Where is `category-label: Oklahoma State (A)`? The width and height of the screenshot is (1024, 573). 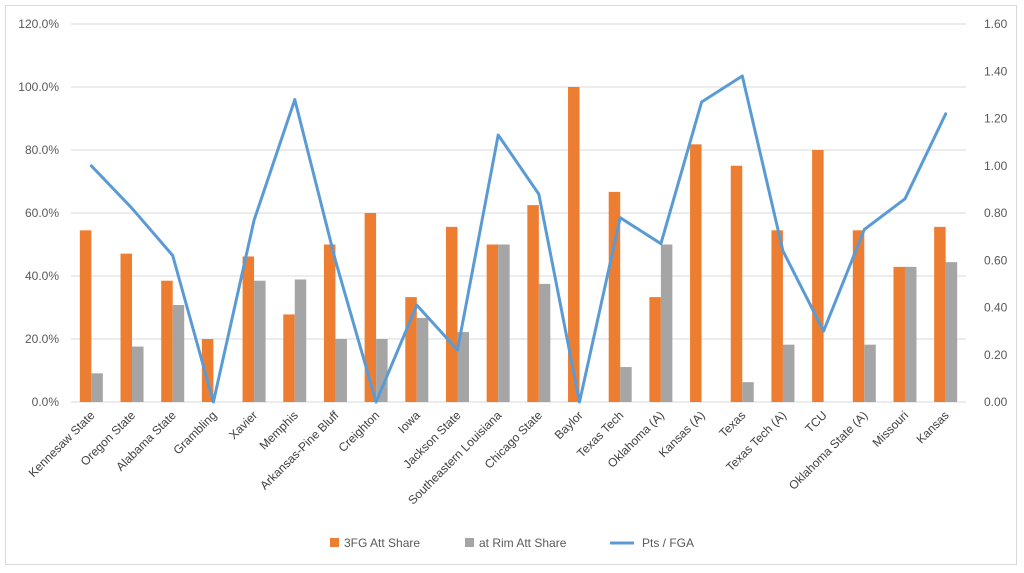
category-label: Oklahoma State (A) is located at coordinates (828, 450).